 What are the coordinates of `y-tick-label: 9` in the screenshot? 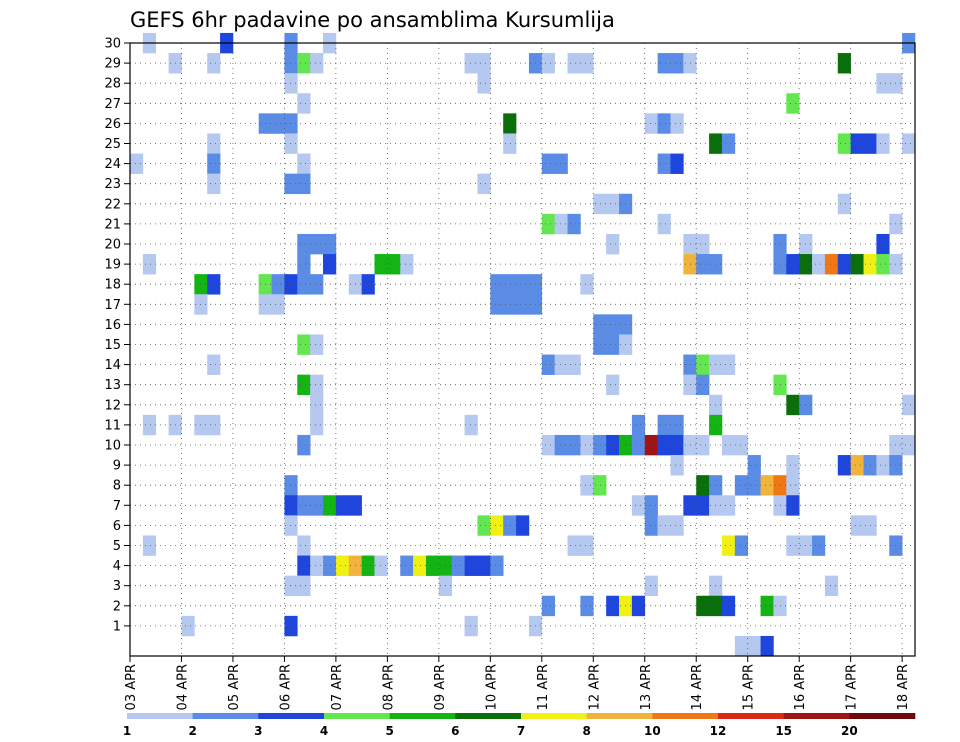 It's located at (117, 466).